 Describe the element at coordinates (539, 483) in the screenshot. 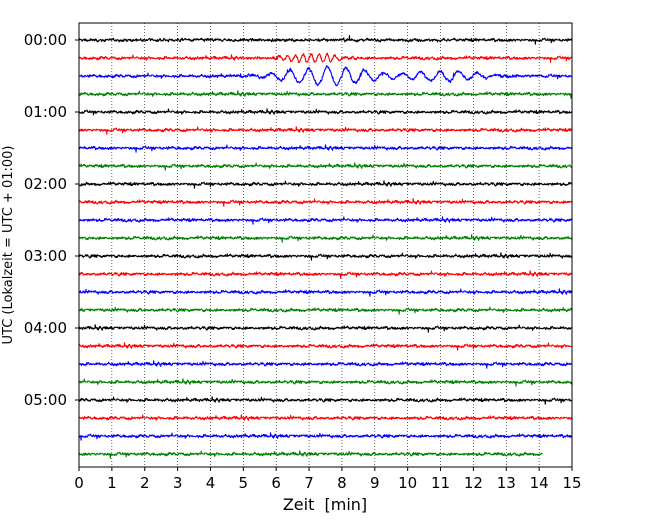

I see `x-tick-label: 14` at that location.